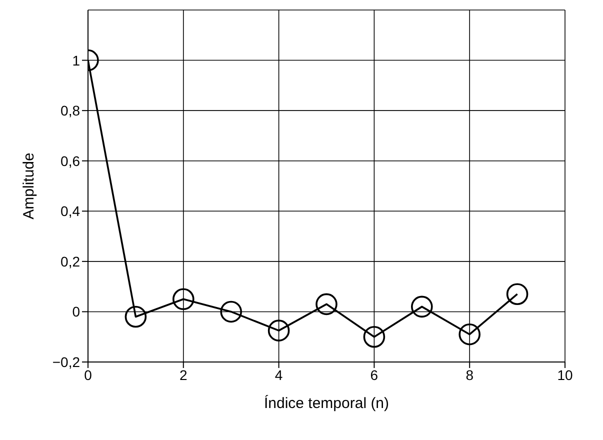 This screenshot has height=440, width=603. What do you see at coordinates (70, 261) in the screenshot?
I see `y-tick-label: 0,2` at bounding box center [70, 261].